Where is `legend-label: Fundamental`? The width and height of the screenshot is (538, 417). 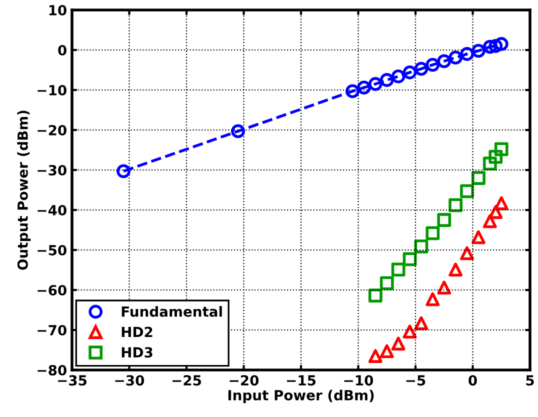 legend-label: Fundamental is located at coordinates (172, 311).